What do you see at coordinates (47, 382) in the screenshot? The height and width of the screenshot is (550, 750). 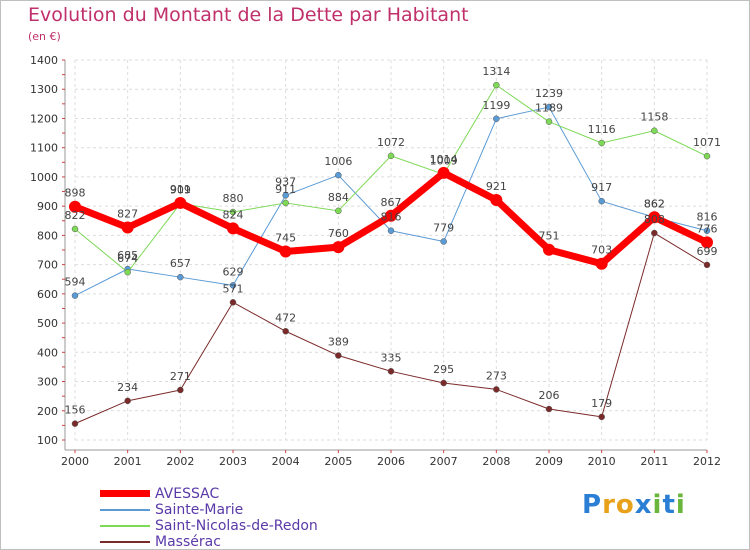 I see `y-tick-label: 300` at bounding box center [47, 382].